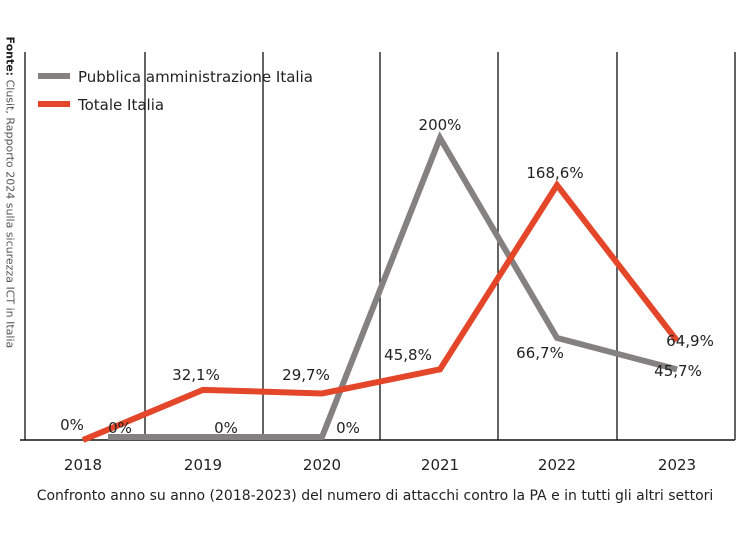  Describe the element at coordinates (554, 173) in the screenshot. I see `data-label: 168,6%` at that location.